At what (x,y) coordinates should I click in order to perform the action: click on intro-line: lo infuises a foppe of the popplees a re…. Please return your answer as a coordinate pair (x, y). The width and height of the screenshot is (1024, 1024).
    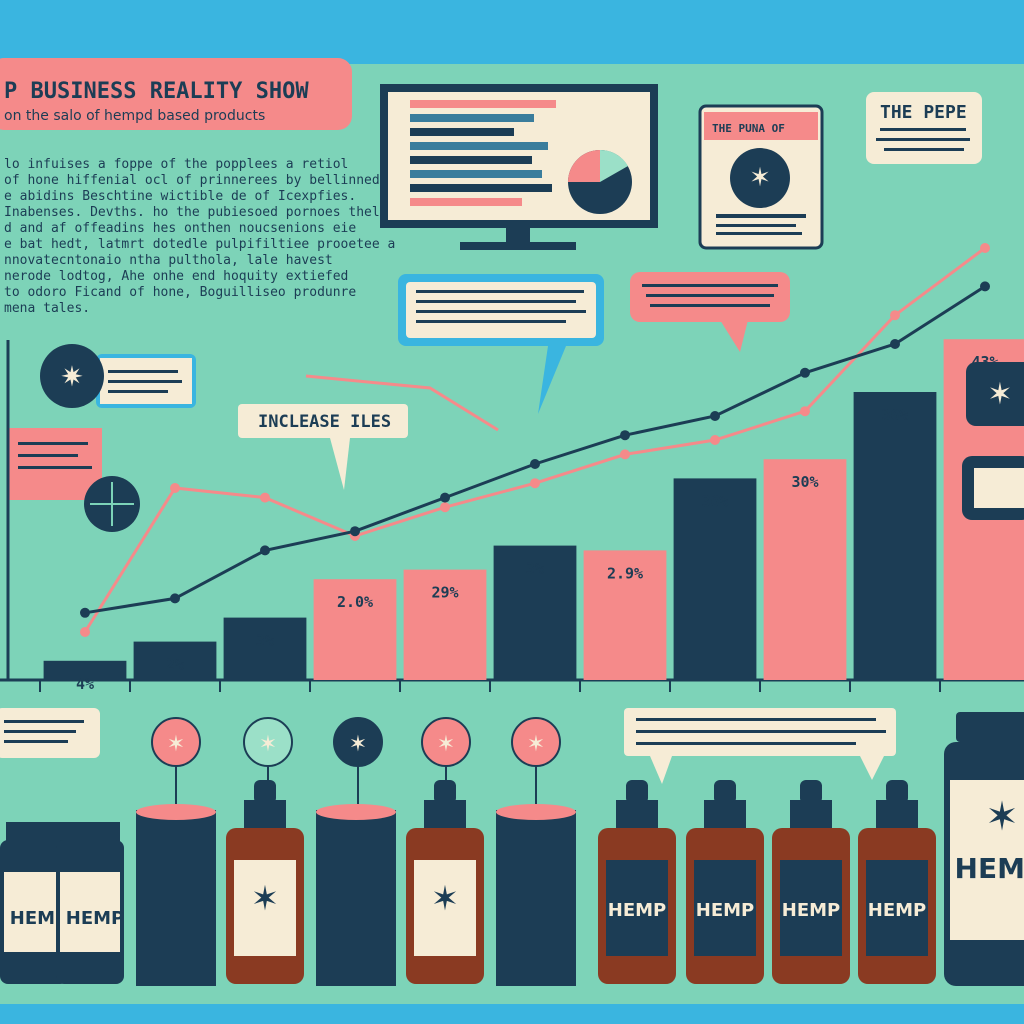
    Looking at the image, I should click on (176, 164).